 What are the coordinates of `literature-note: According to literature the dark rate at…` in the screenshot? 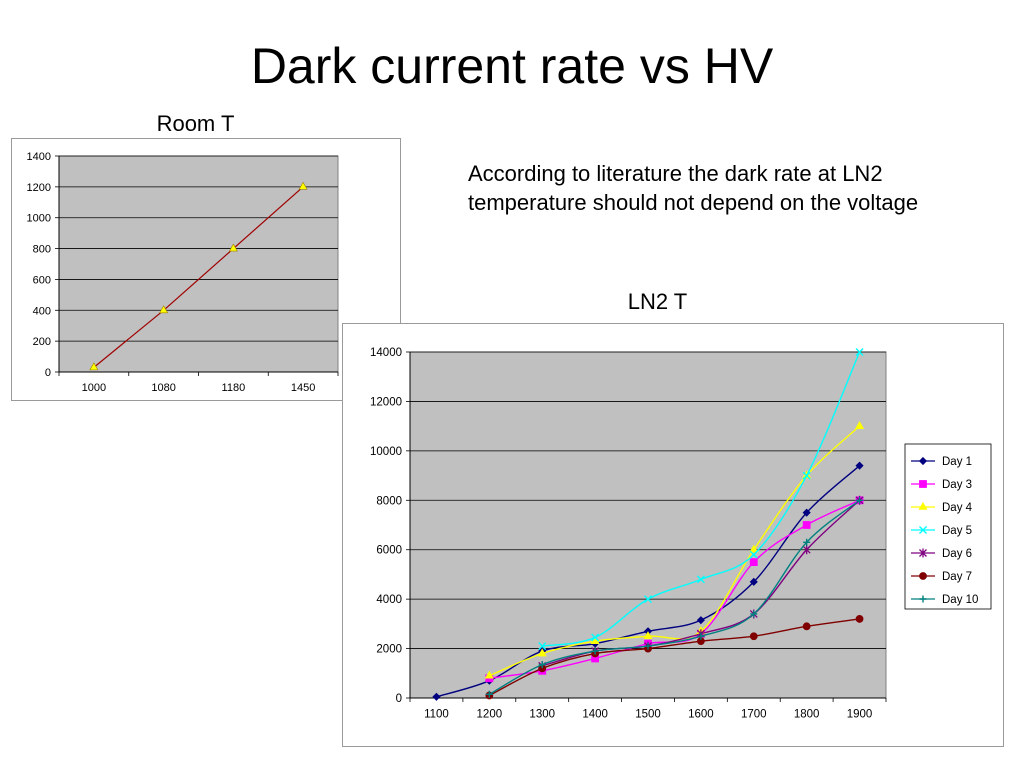 It's located at (693, 188).